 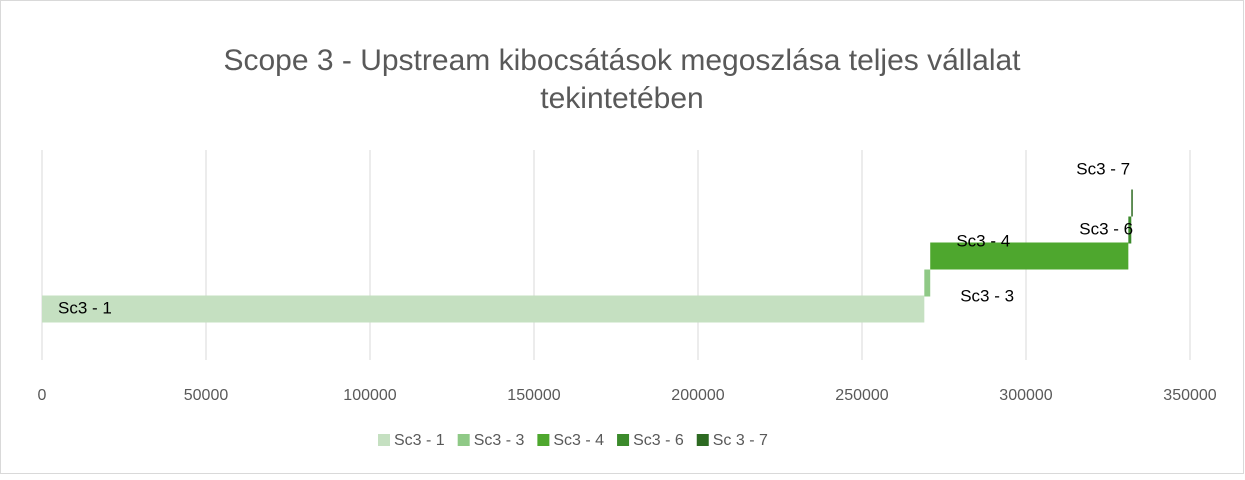 What do you see at coordinates (658, 440) in the screenshot?
I see `legend-label: Sc3 - 6` at bounding box center [658, 440].